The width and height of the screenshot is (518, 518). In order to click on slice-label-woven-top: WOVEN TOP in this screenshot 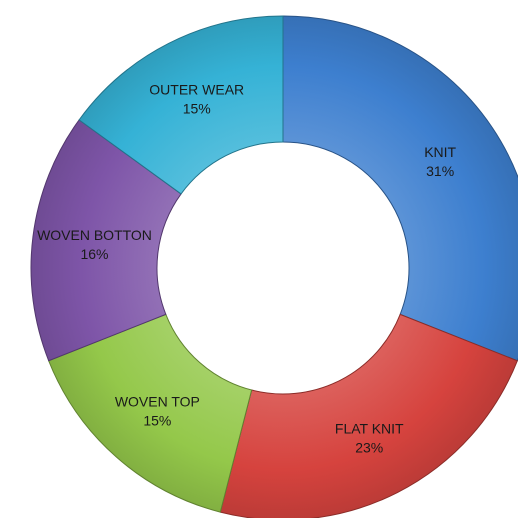, I will do `click(157, 402)`.